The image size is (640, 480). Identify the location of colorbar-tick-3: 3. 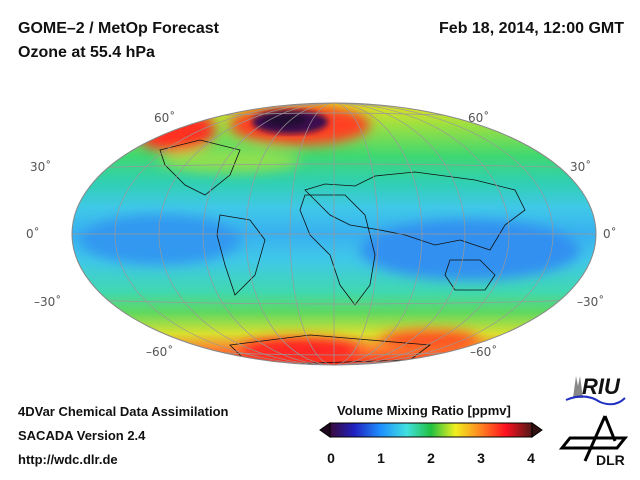
(481, 458).